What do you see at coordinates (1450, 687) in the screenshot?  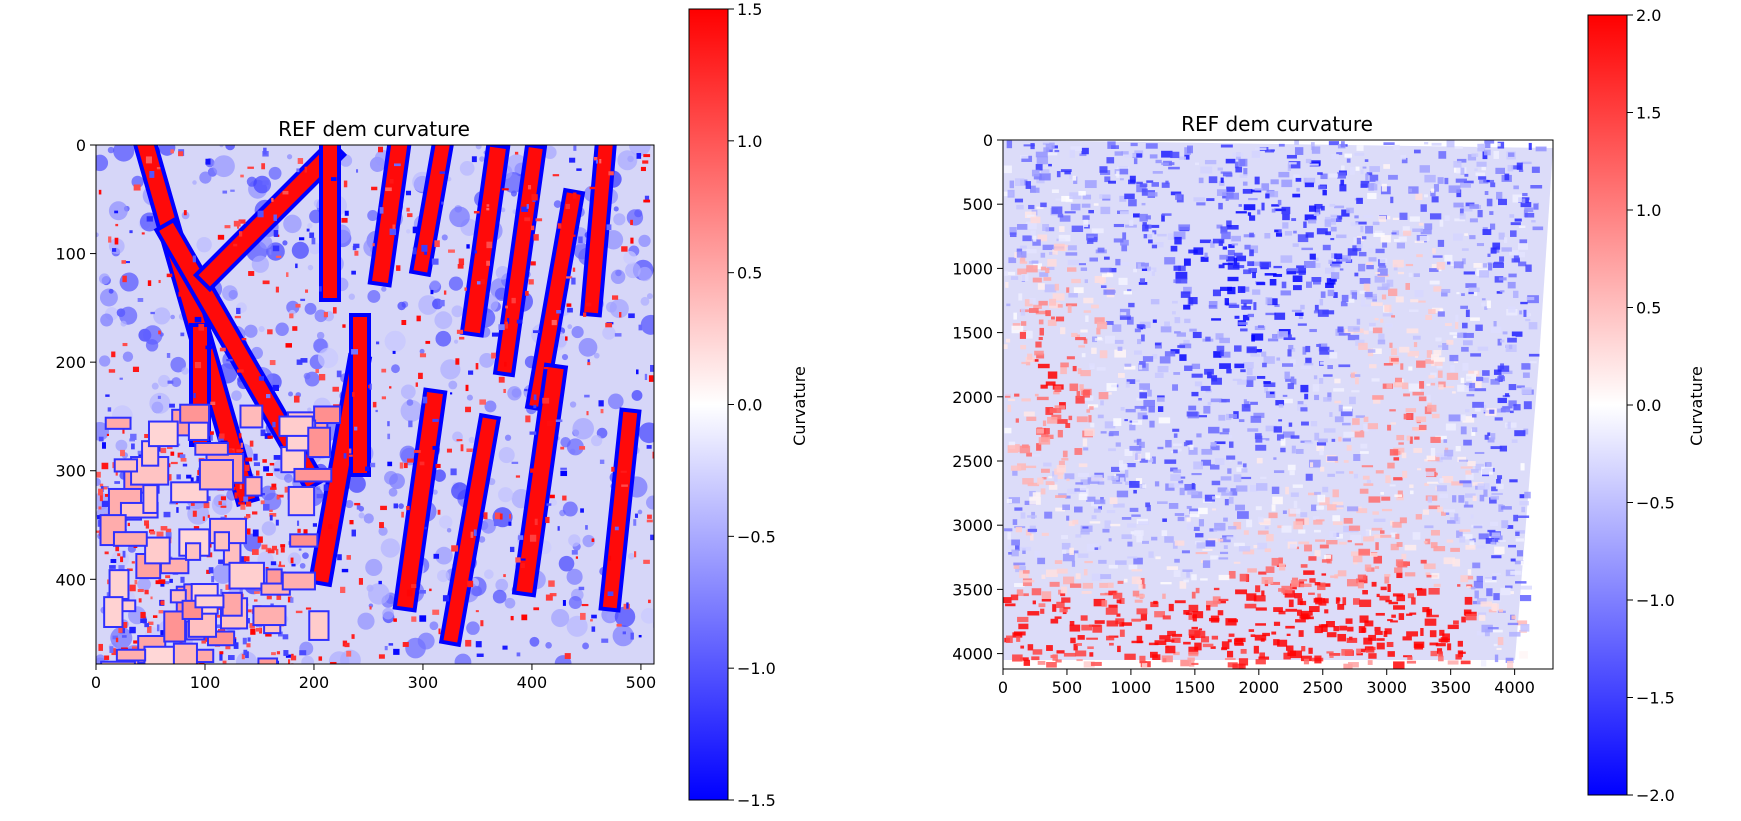 I see `x-tick-label: 3500` at bounding box center [1450, 687].